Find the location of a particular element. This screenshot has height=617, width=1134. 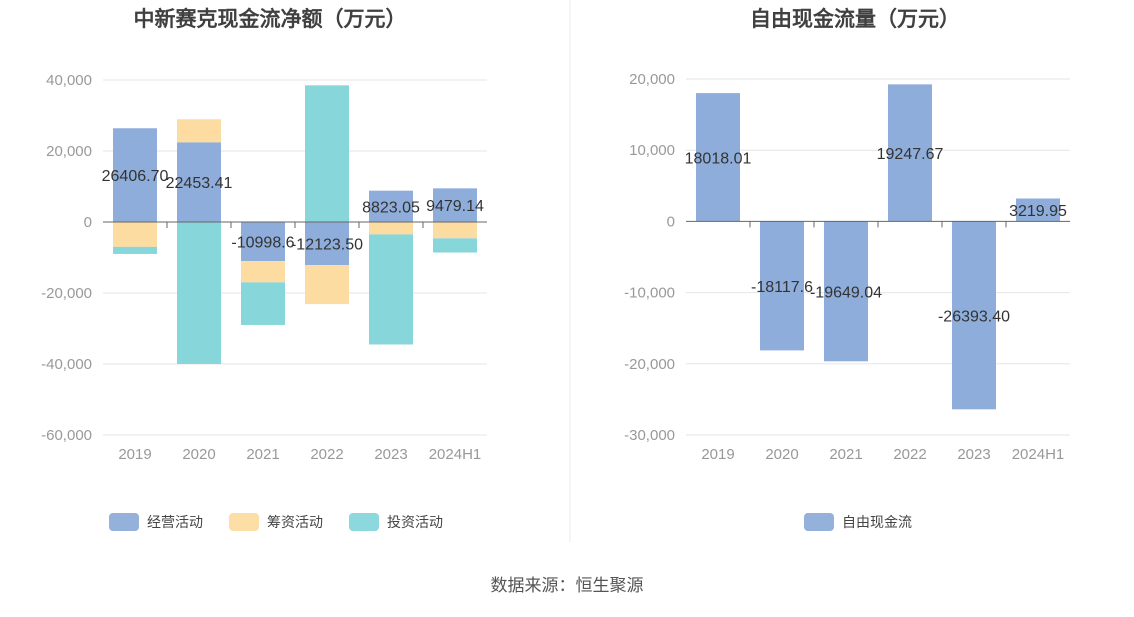

y-tick-label: -10,000 is located at coordinates (649, 293).